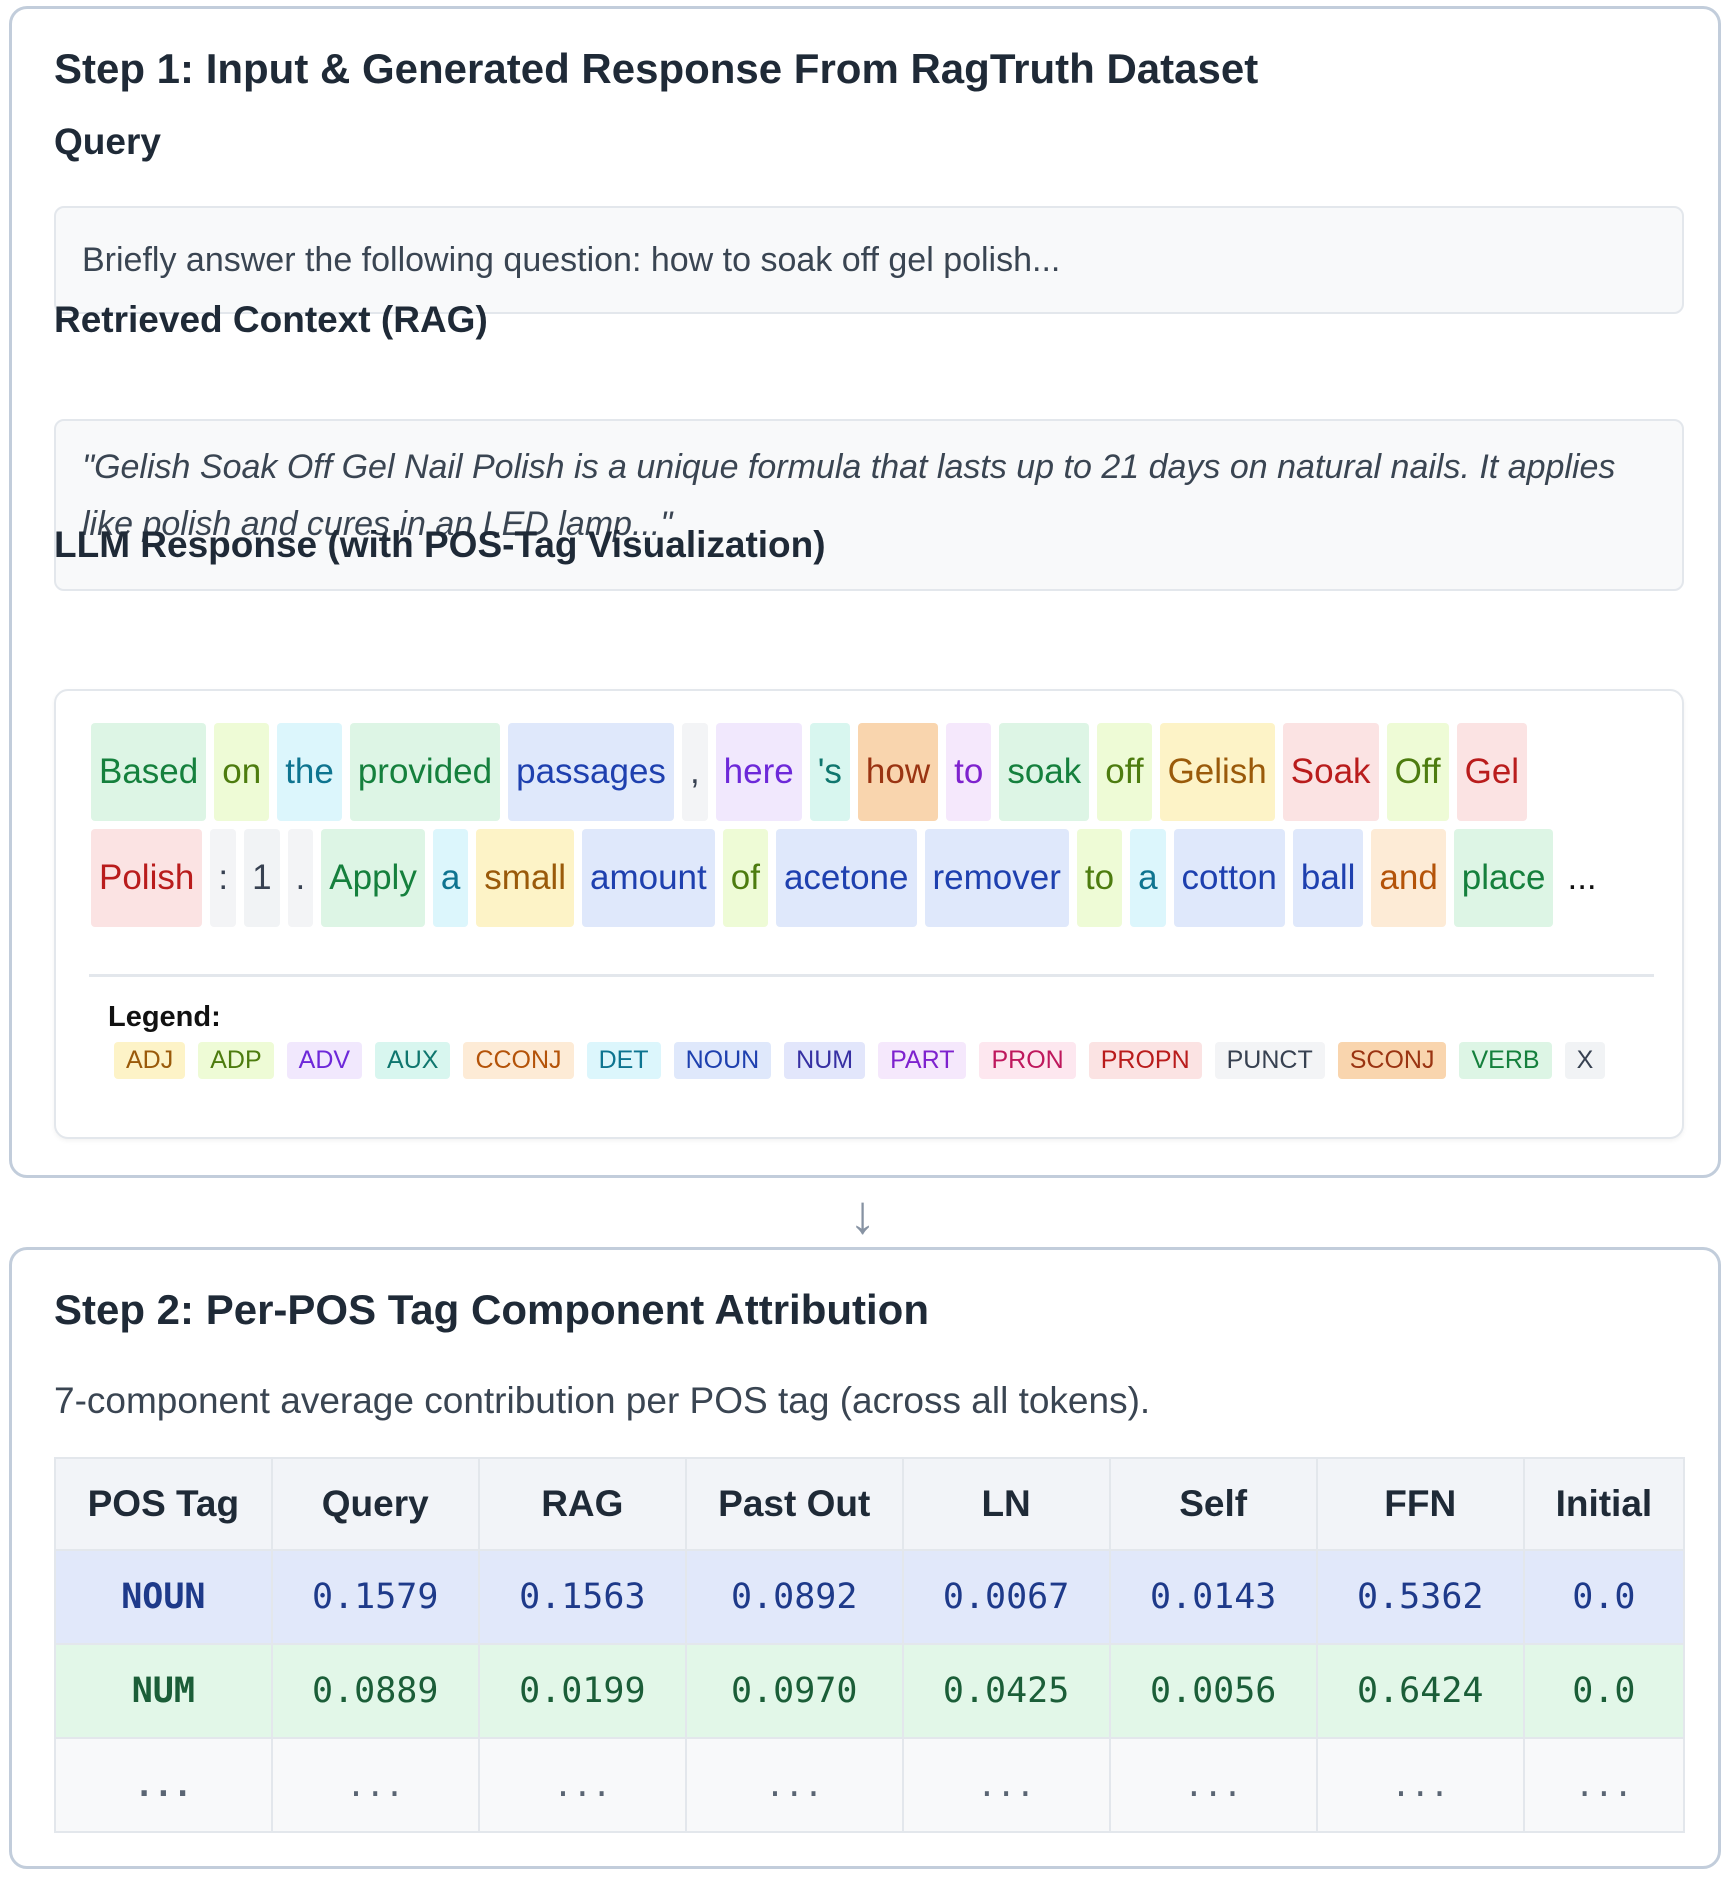 Image resolution: width=1733 pixels, height=1882 pixels. Describe the element at coordinates (375, 1504) in the screenshot. I see `column-header: Query` at that location.